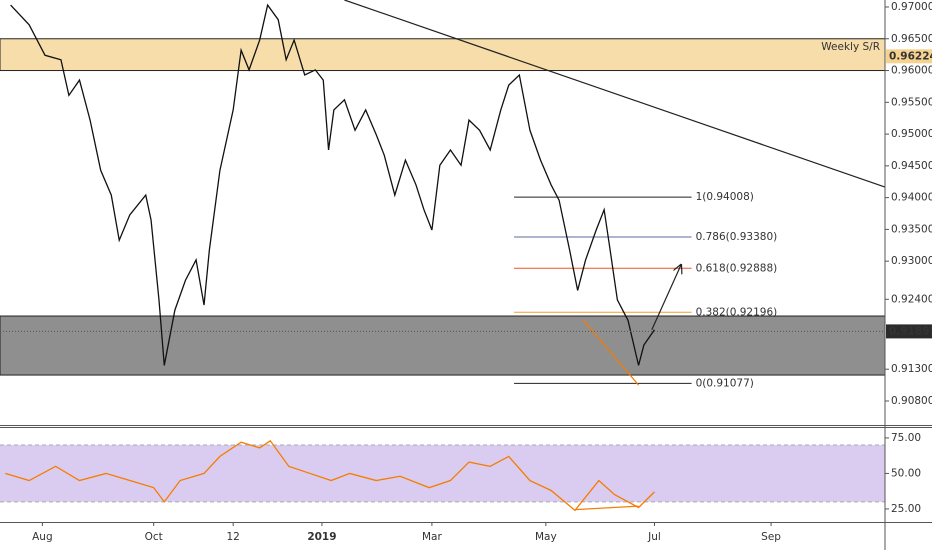 This screenshot has height=550, width=932. What do you see at coordinates (42, 537) in the screenshot?
I see `x-tick-label: Aug` at bounding box center [42, 537].